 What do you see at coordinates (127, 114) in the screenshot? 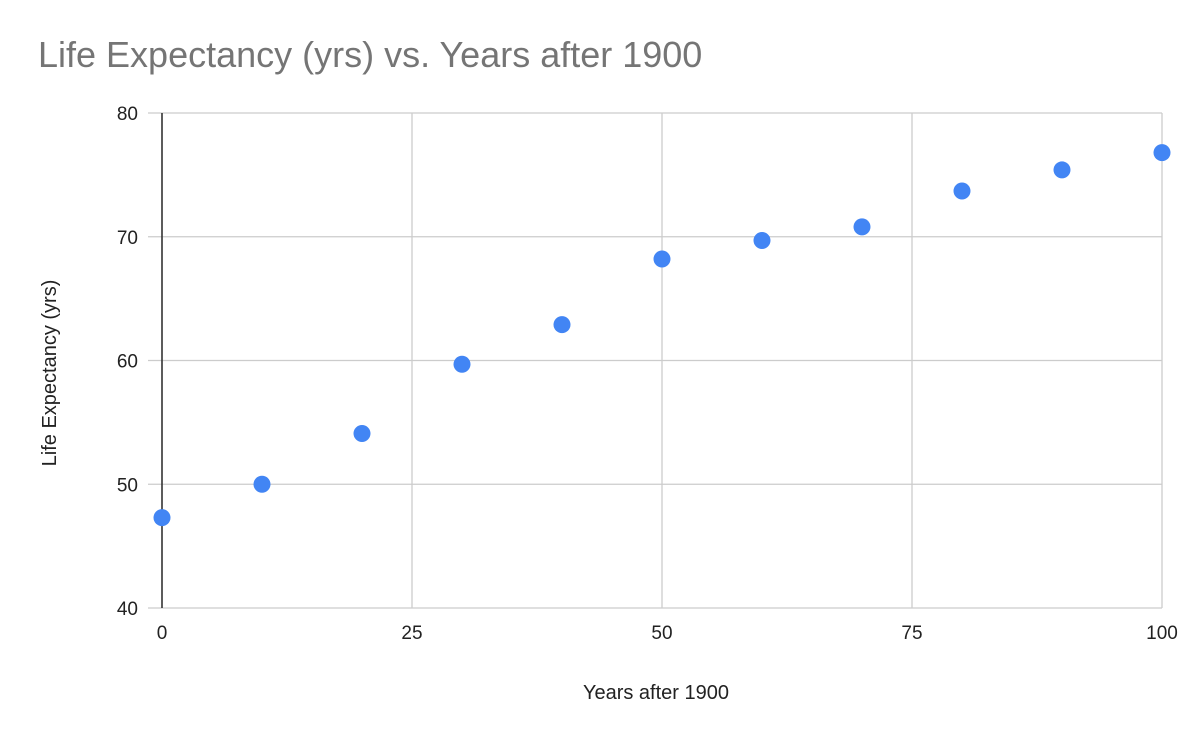
I see `y-tick-label: 80` at bounding box center [127, 114].